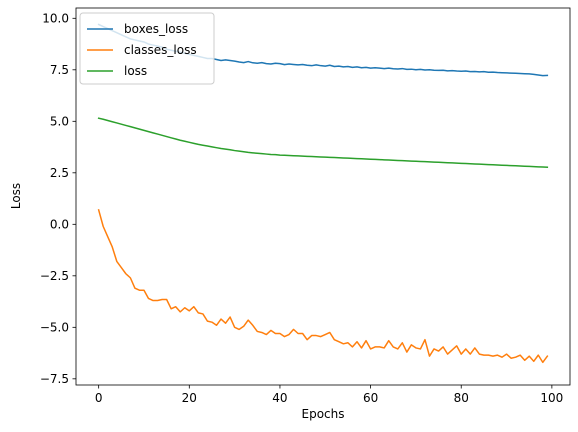 The width and height of the screenshot is (578, 432). Describe the element at coordinates (323, 143) in the screenshot. I see `series-line-loss` at that location.